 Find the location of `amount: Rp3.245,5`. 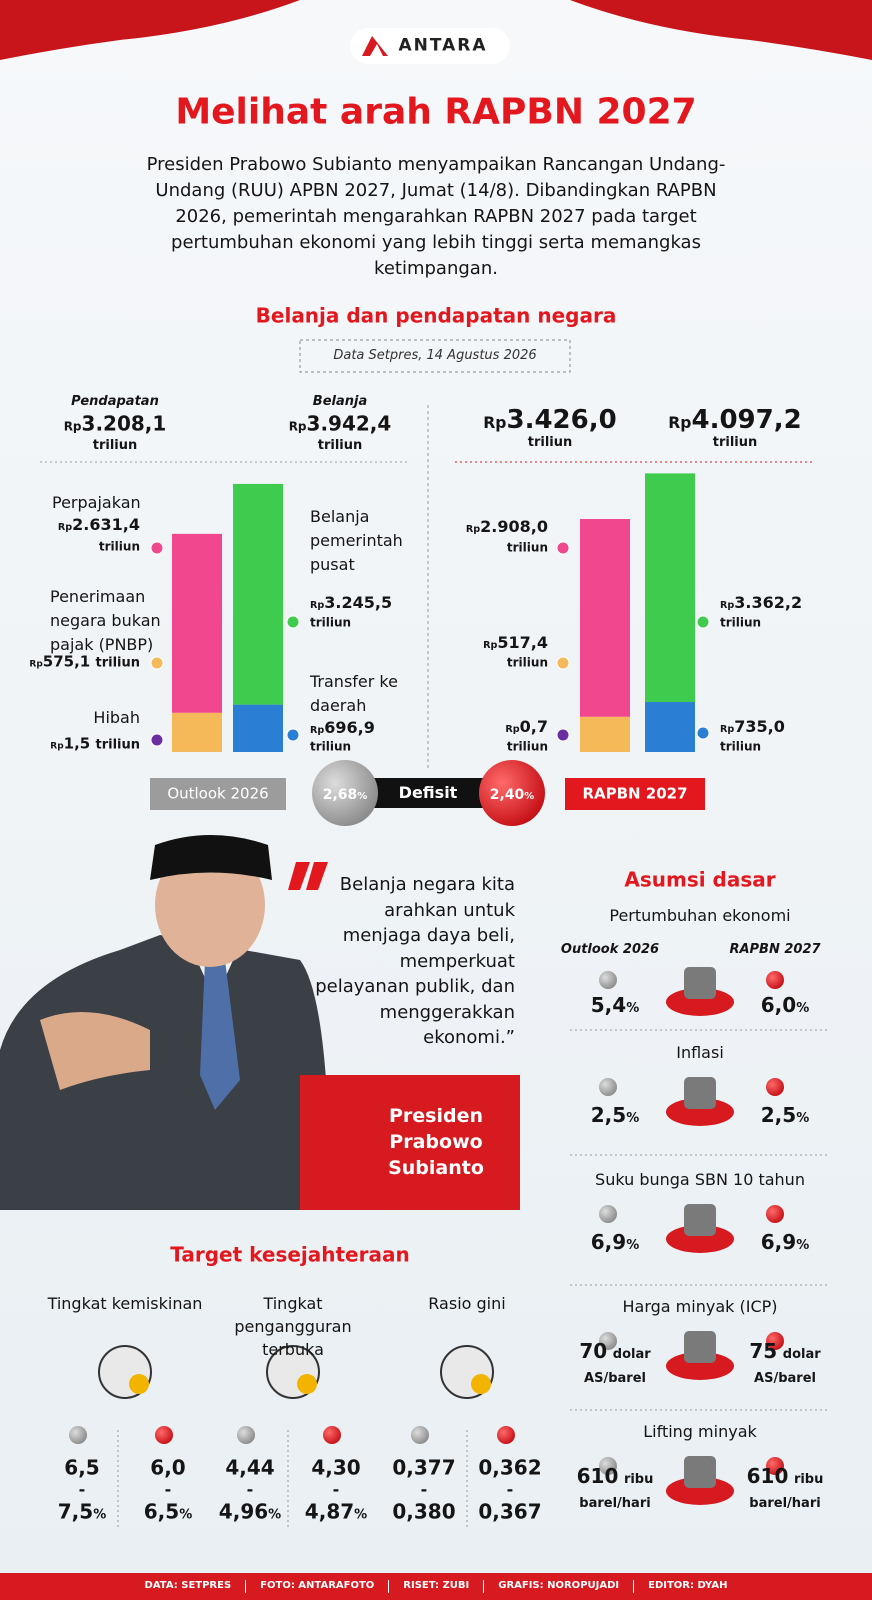

amount: Rp3.245,5 is located at coordinates (351, 603).